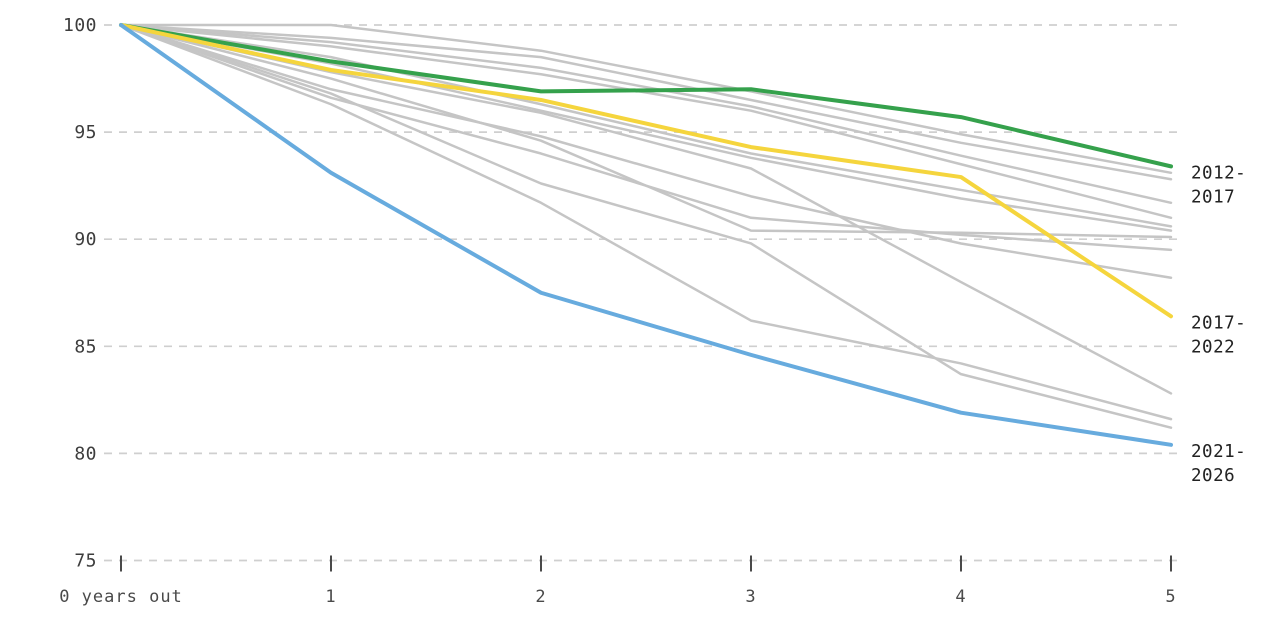  I want to click on x-tick-label-0: 0 years out, so click(121, 597).